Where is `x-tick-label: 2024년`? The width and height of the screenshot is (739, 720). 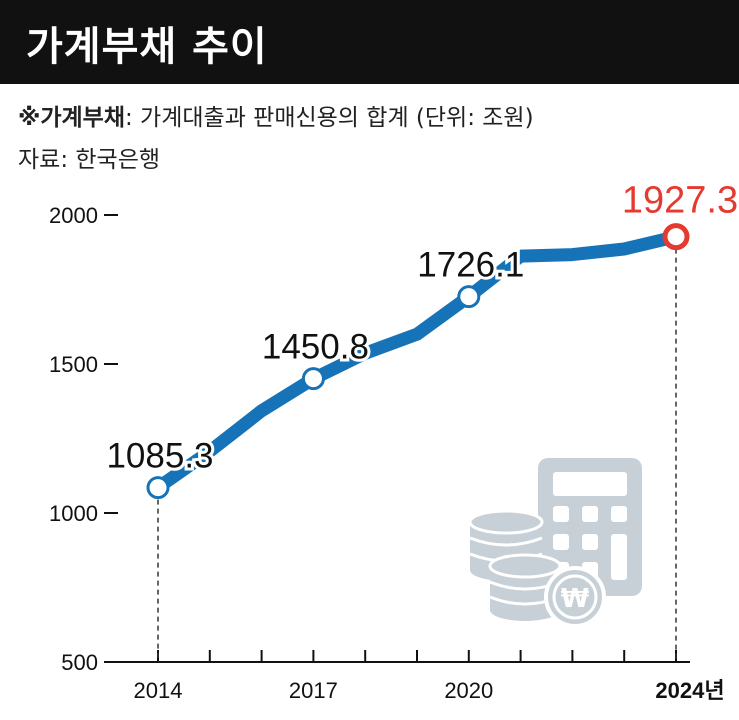
x-tick-label: 2024년 is located at coordinates (689, 690).